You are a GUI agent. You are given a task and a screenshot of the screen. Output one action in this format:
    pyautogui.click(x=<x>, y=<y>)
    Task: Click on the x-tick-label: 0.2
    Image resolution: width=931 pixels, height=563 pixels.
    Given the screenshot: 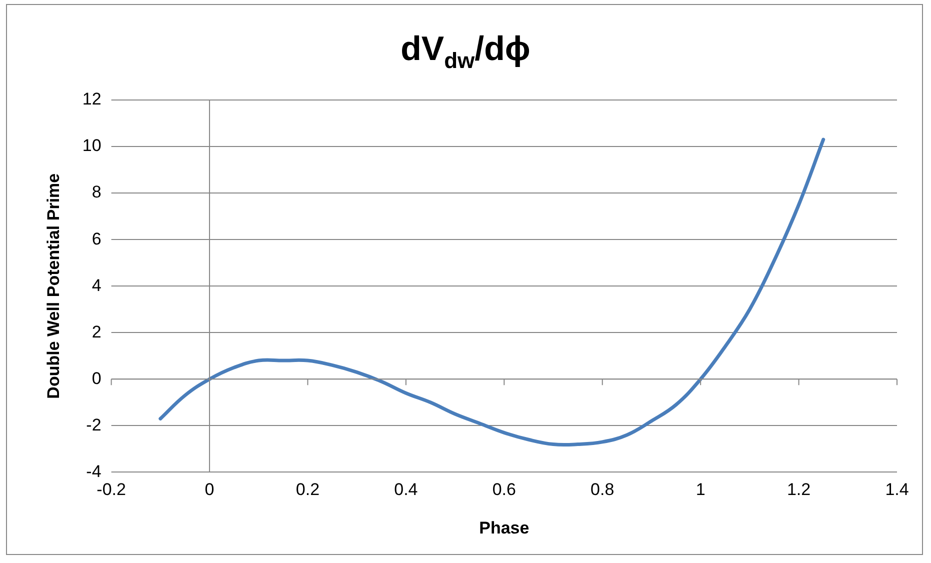 What is the action you would take?
    pyautogui.click(x=308, y=490)
    